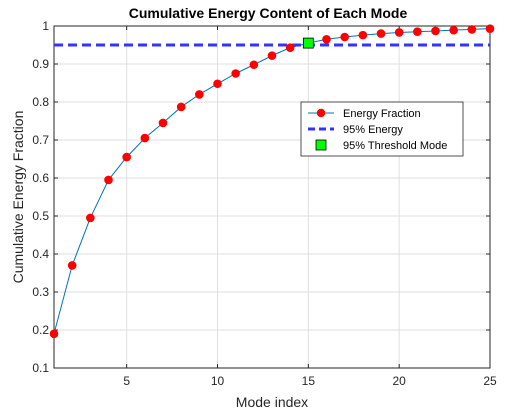 Image resolution: width=518 pixels, height=412 pixels. Describe the element at coordinates (40, 178) in the screenshot. I see `y-tick-label: 0.6` at that location.